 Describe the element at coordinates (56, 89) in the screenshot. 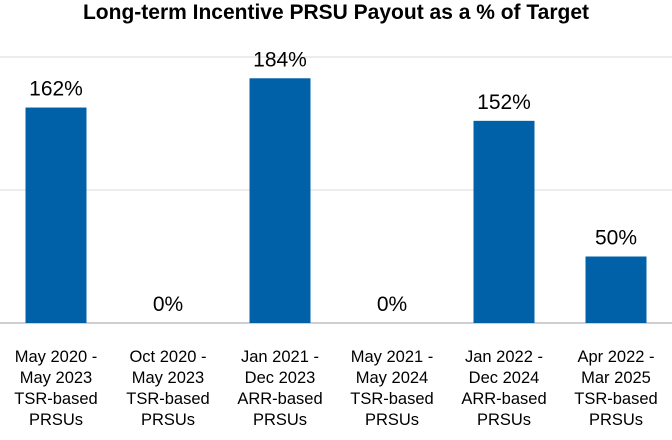

I see `data-label: 162%` at that location.